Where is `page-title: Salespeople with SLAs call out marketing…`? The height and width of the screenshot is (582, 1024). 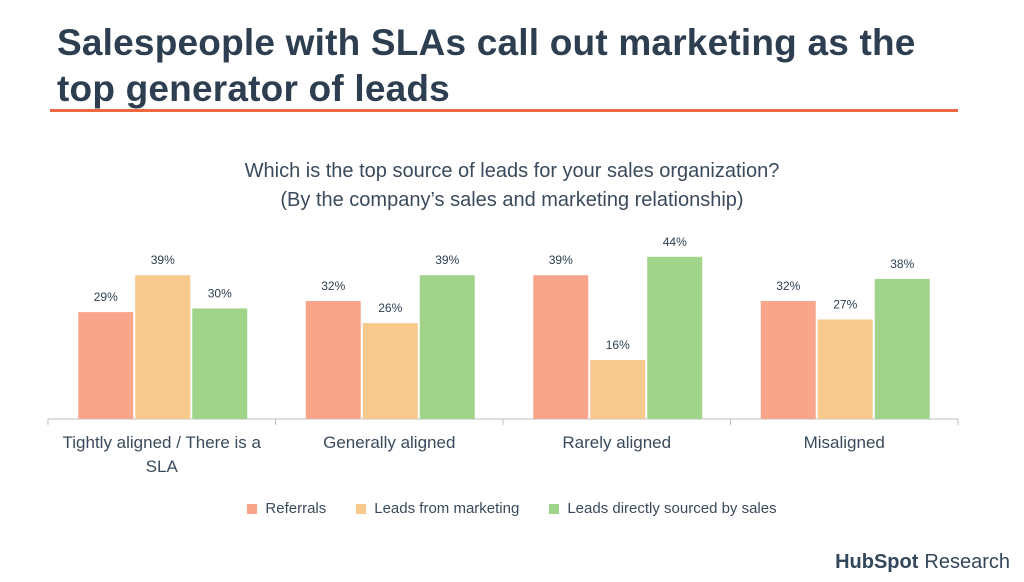
page-title: Salespeople with SLAs call out marketing… is located at coordinates (486, 65).